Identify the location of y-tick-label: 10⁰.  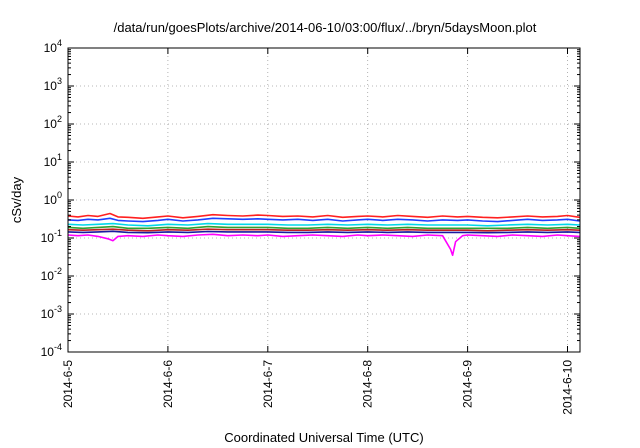
(53, 198).